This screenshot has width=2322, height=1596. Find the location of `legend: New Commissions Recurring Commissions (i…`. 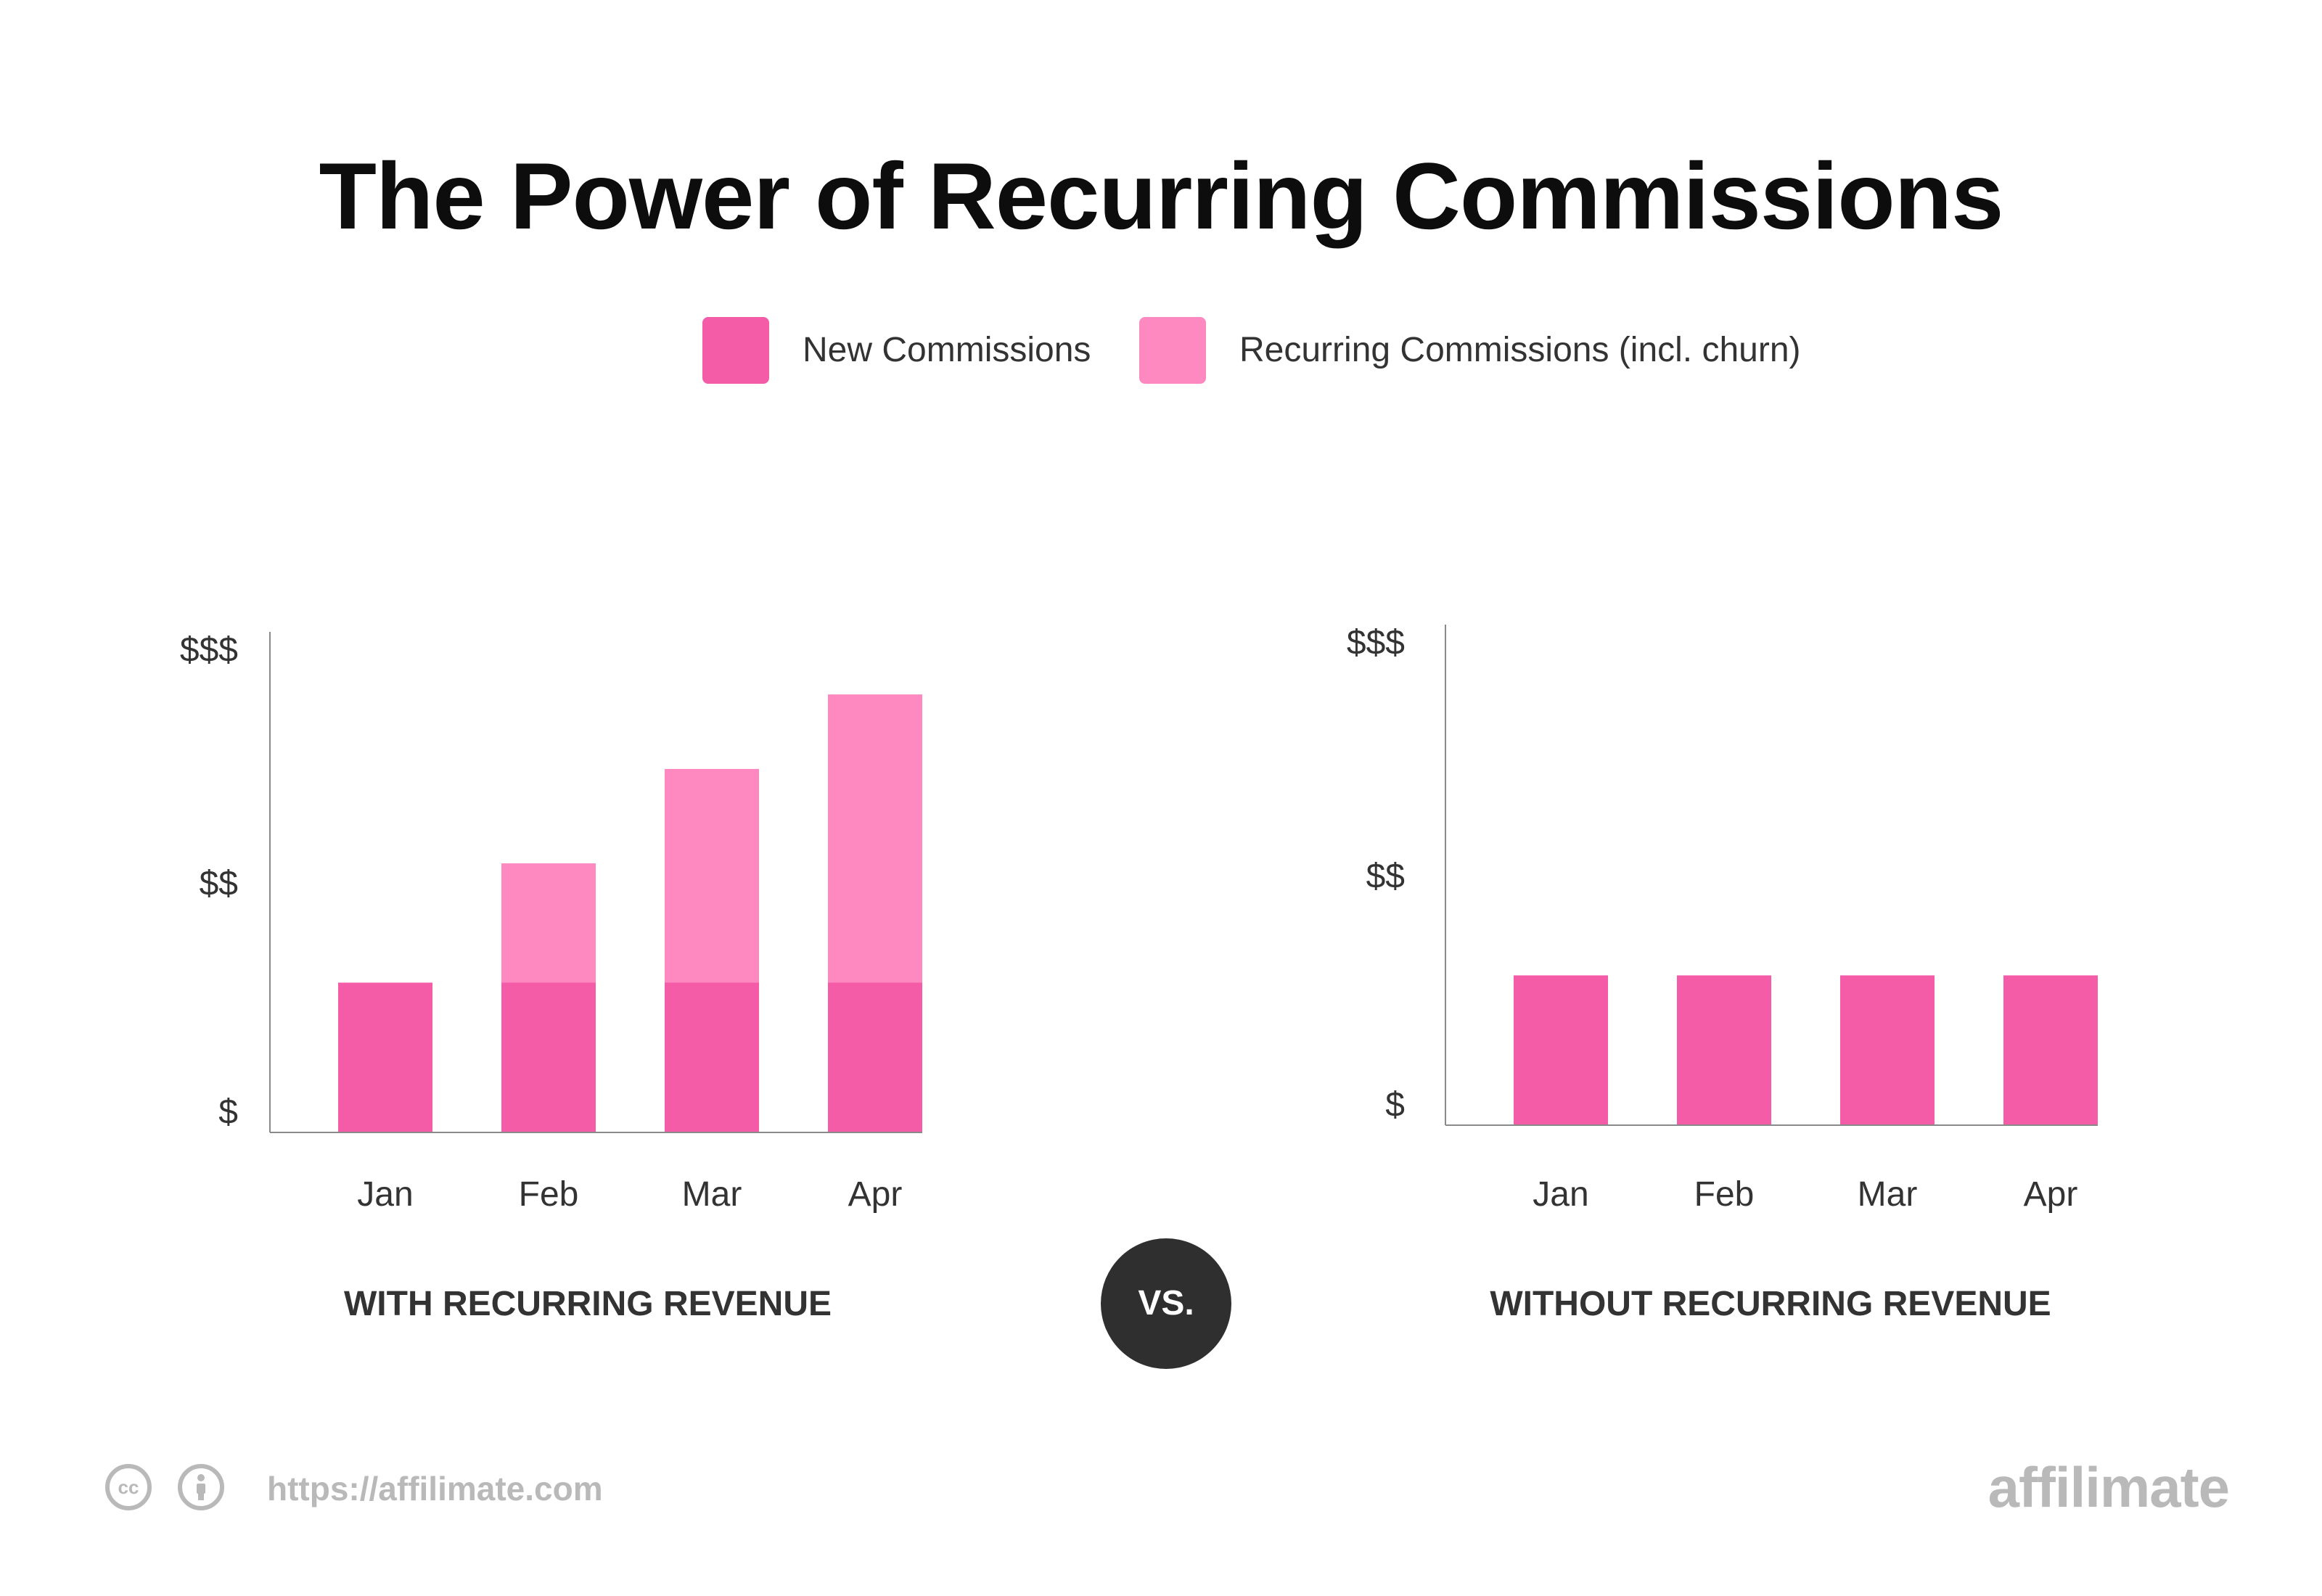

legend: New Commissions Recurring Commissions (i… is located at coordinates (1161, 350).